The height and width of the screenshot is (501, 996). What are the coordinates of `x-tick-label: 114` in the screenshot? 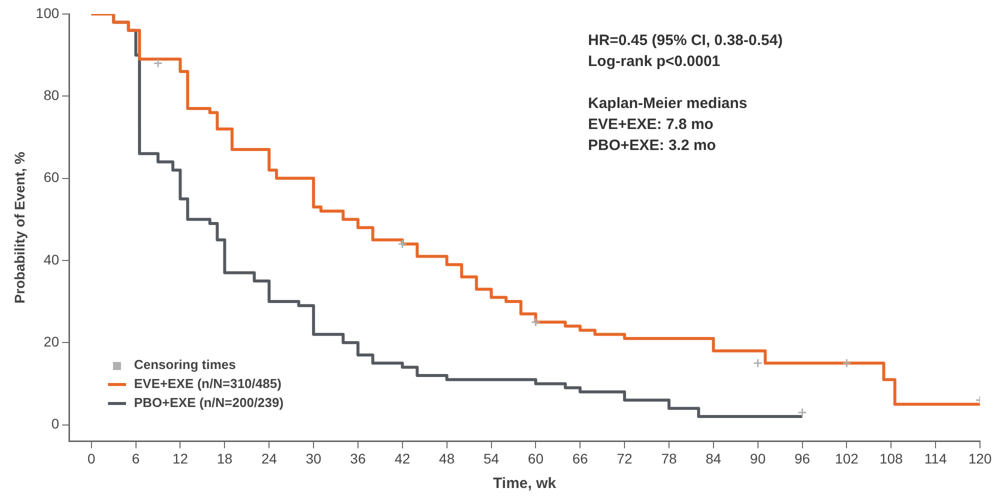 It's located at (935, 458).